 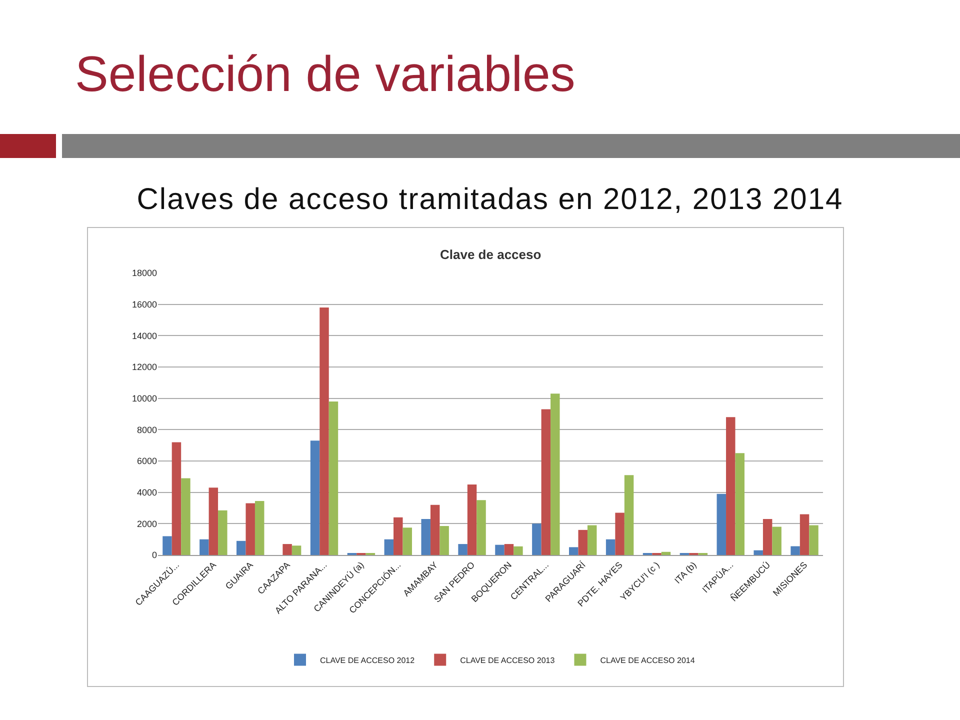 I want to click on y-tick-label: 2000, so click(x=146, y=523).